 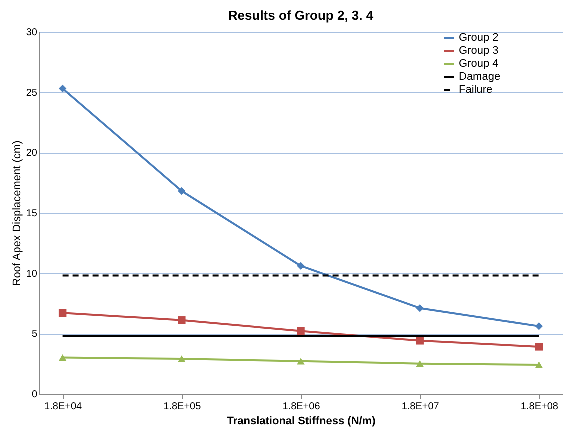 What do you see at coordinates (301, 15) in the screenshot?
I see `chart-title: Results of Group 2, 3. 4` at bounding box center [301, 15].